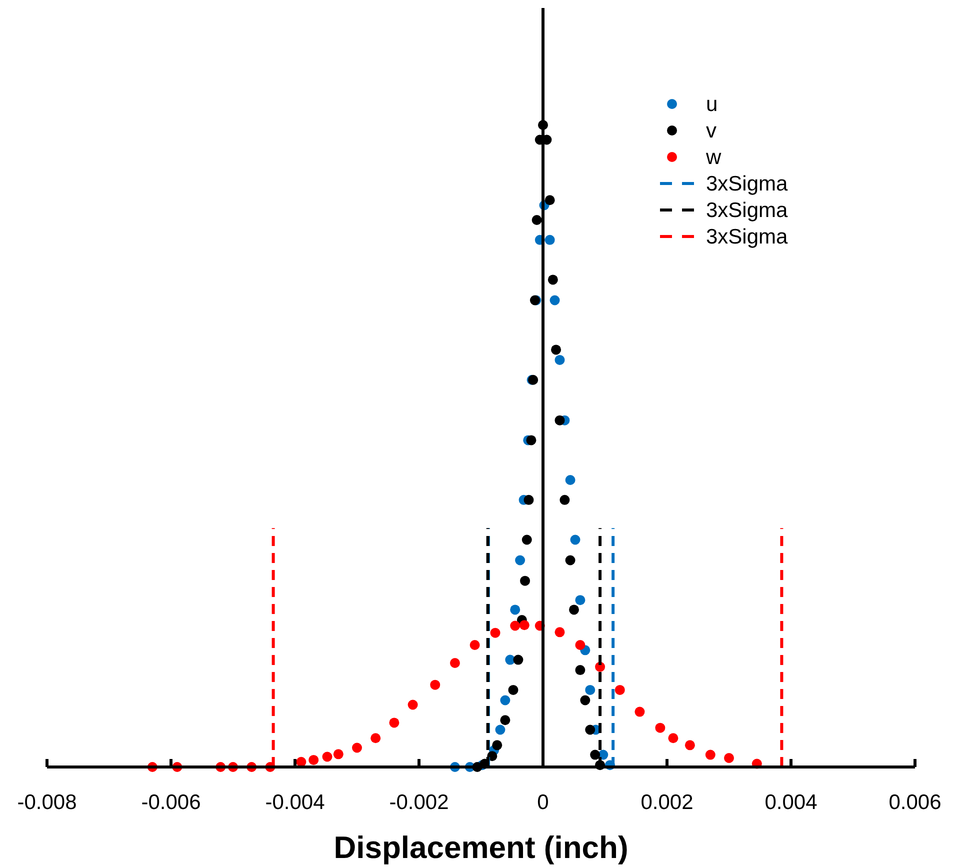 The image size is (954, 868). I want to click on legend-label: w, so click(713, 157).